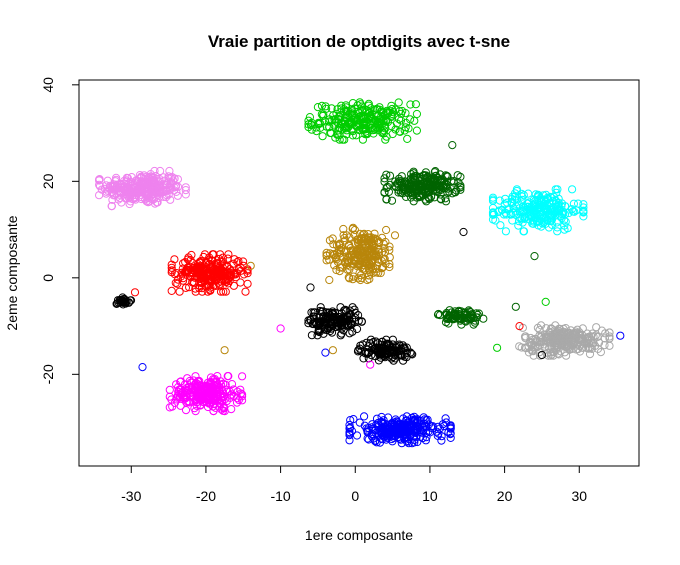 Image resolution: width=680 pixels, height=565 pixels. I want to click on chart-title: Vraie partition de optdigits avec t-sne, so click(359, 41).